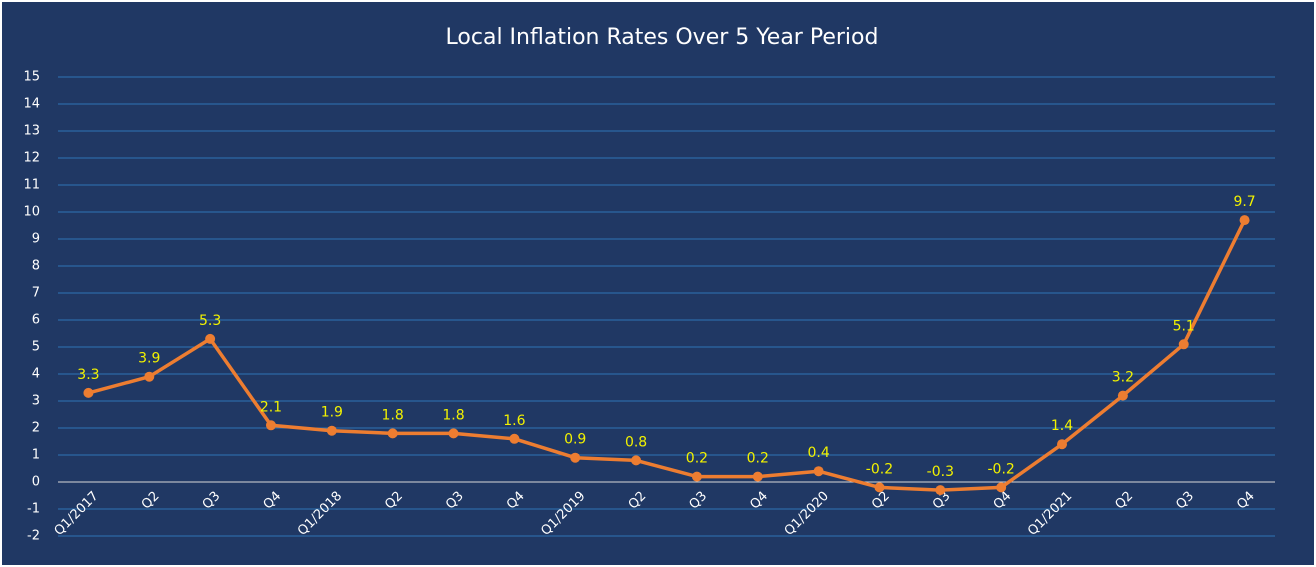 Image resolution: width=1316 pixels, height=567 pixels. What do you see at coordinates (636, 442) in the screenshot?
I see `data-label: 0.8` at bounding box center [636, 442].